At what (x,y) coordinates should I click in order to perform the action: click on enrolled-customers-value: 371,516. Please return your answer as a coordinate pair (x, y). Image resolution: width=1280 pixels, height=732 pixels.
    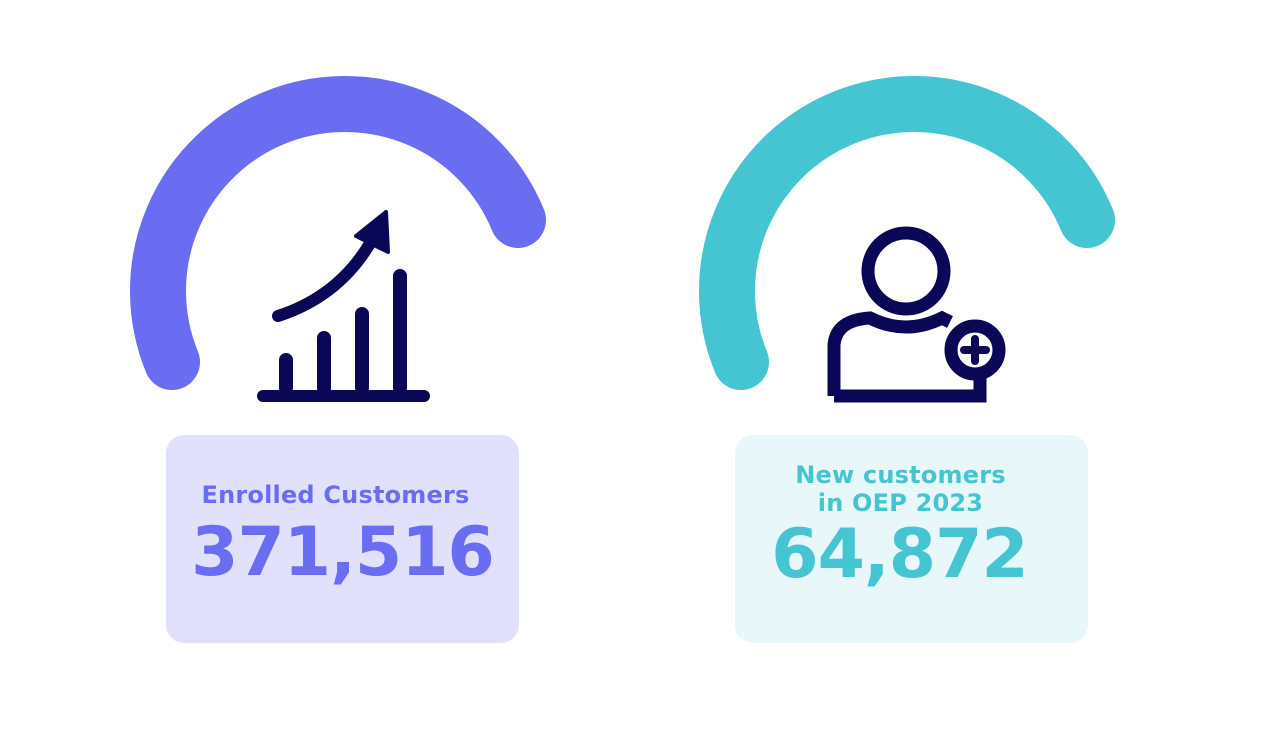
    Looking at the image, I should click on (343, 552).